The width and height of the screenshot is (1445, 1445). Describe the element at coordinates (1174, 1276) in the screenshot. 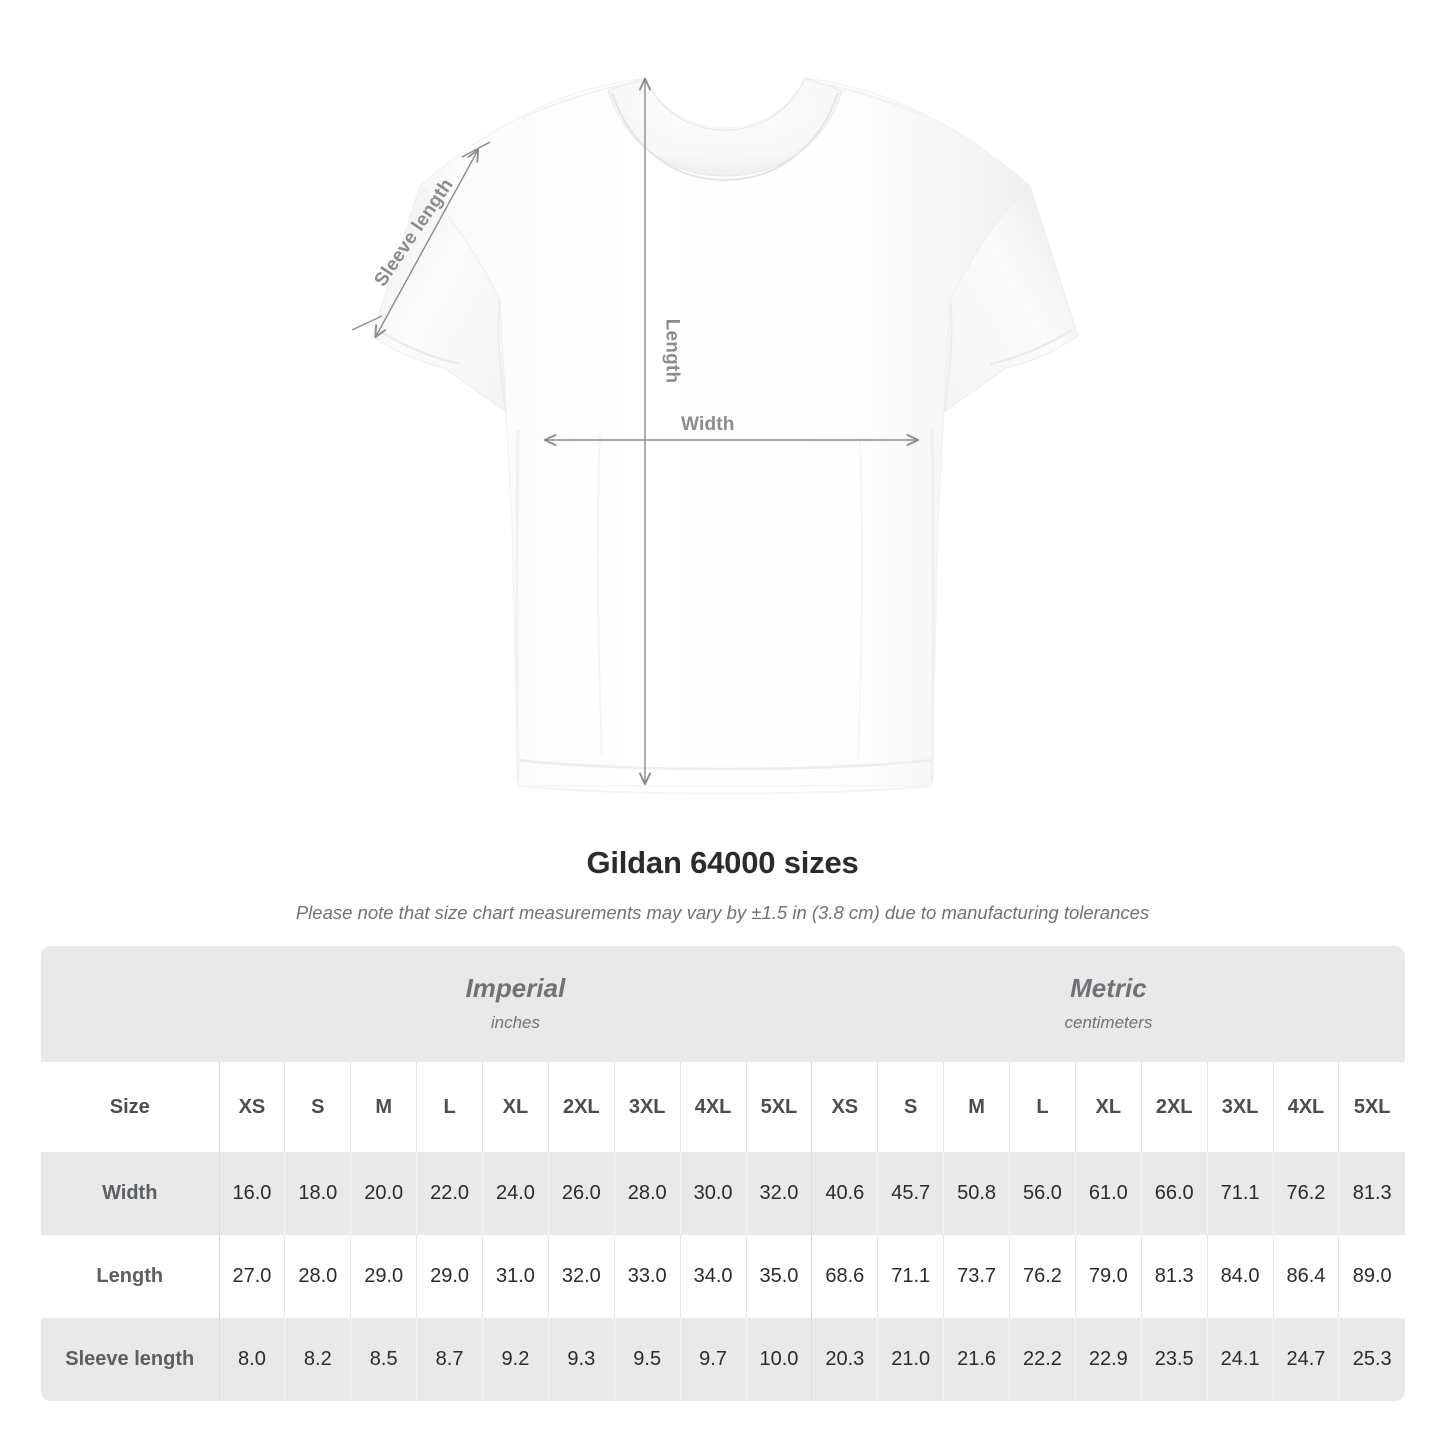

I see `cell-length-metric-2xl: 81.3` at that location.